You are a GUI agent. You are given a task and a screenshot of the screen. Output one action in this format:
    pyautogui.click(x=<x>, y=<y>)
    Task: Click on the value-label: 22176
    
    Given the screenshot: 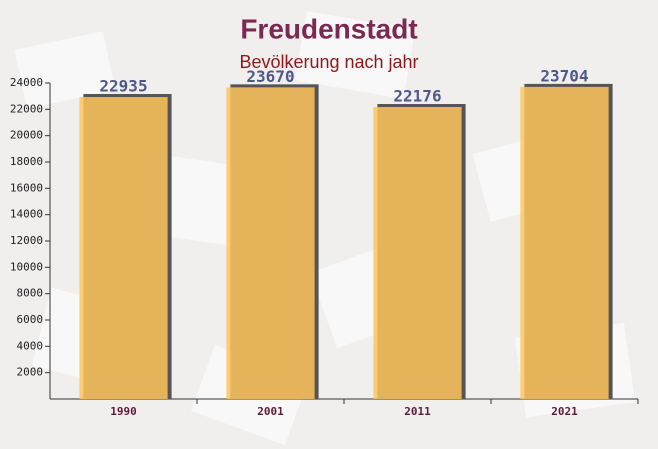 What is the action you would take?
    pyautogui.click(x=417, y=96)
    